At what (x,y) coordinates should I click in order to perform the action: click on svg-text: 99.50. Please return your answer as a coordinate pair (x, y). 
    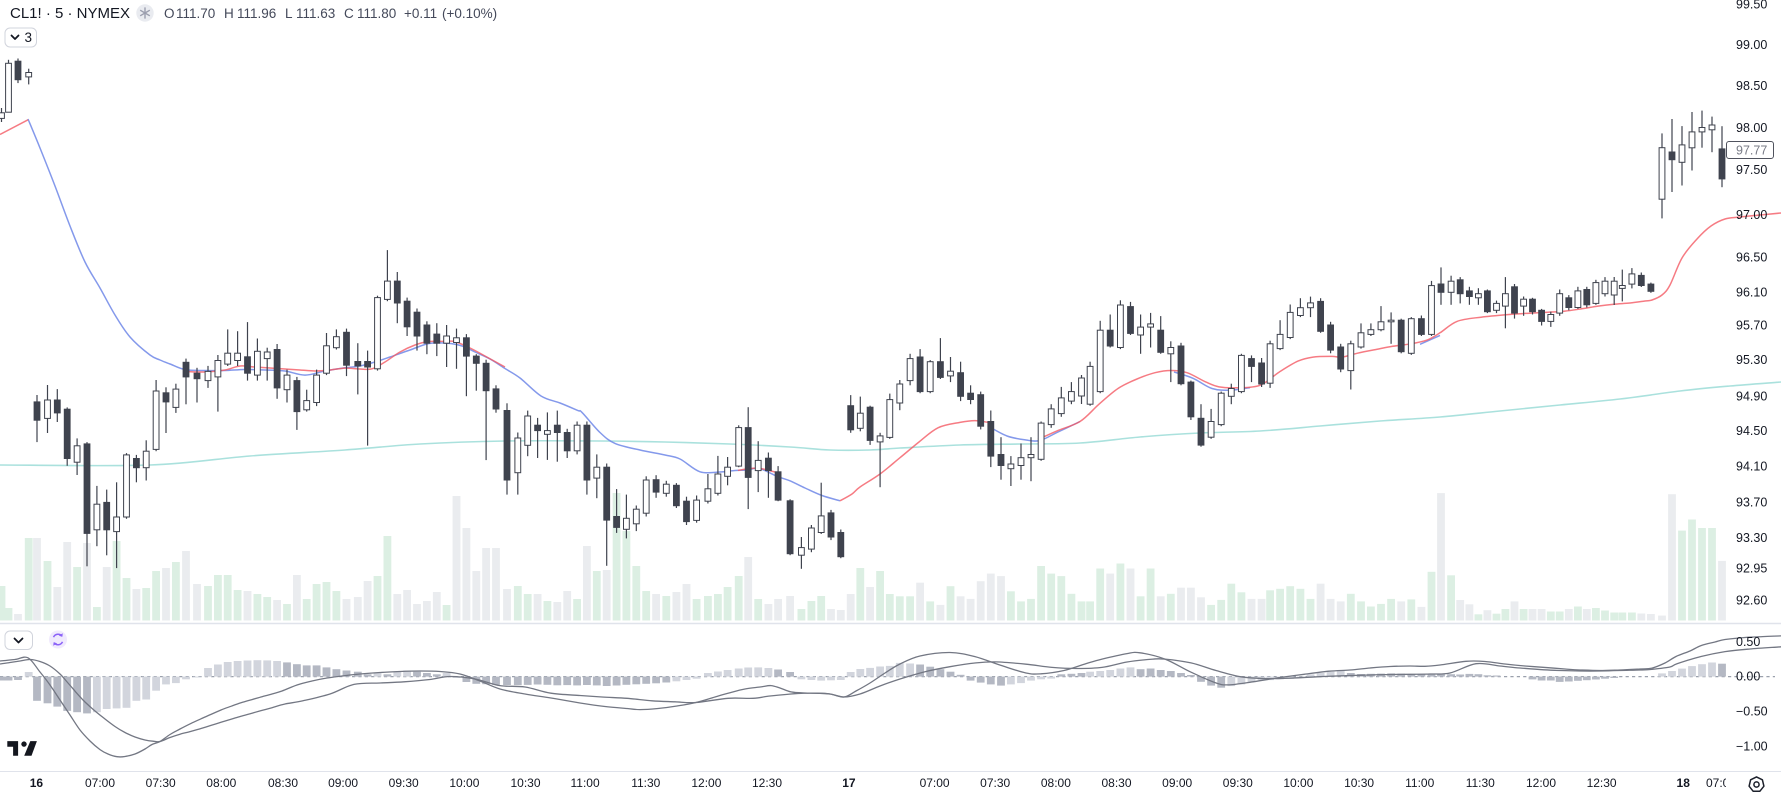
    Looking at the image, I should click on (1751, 6).